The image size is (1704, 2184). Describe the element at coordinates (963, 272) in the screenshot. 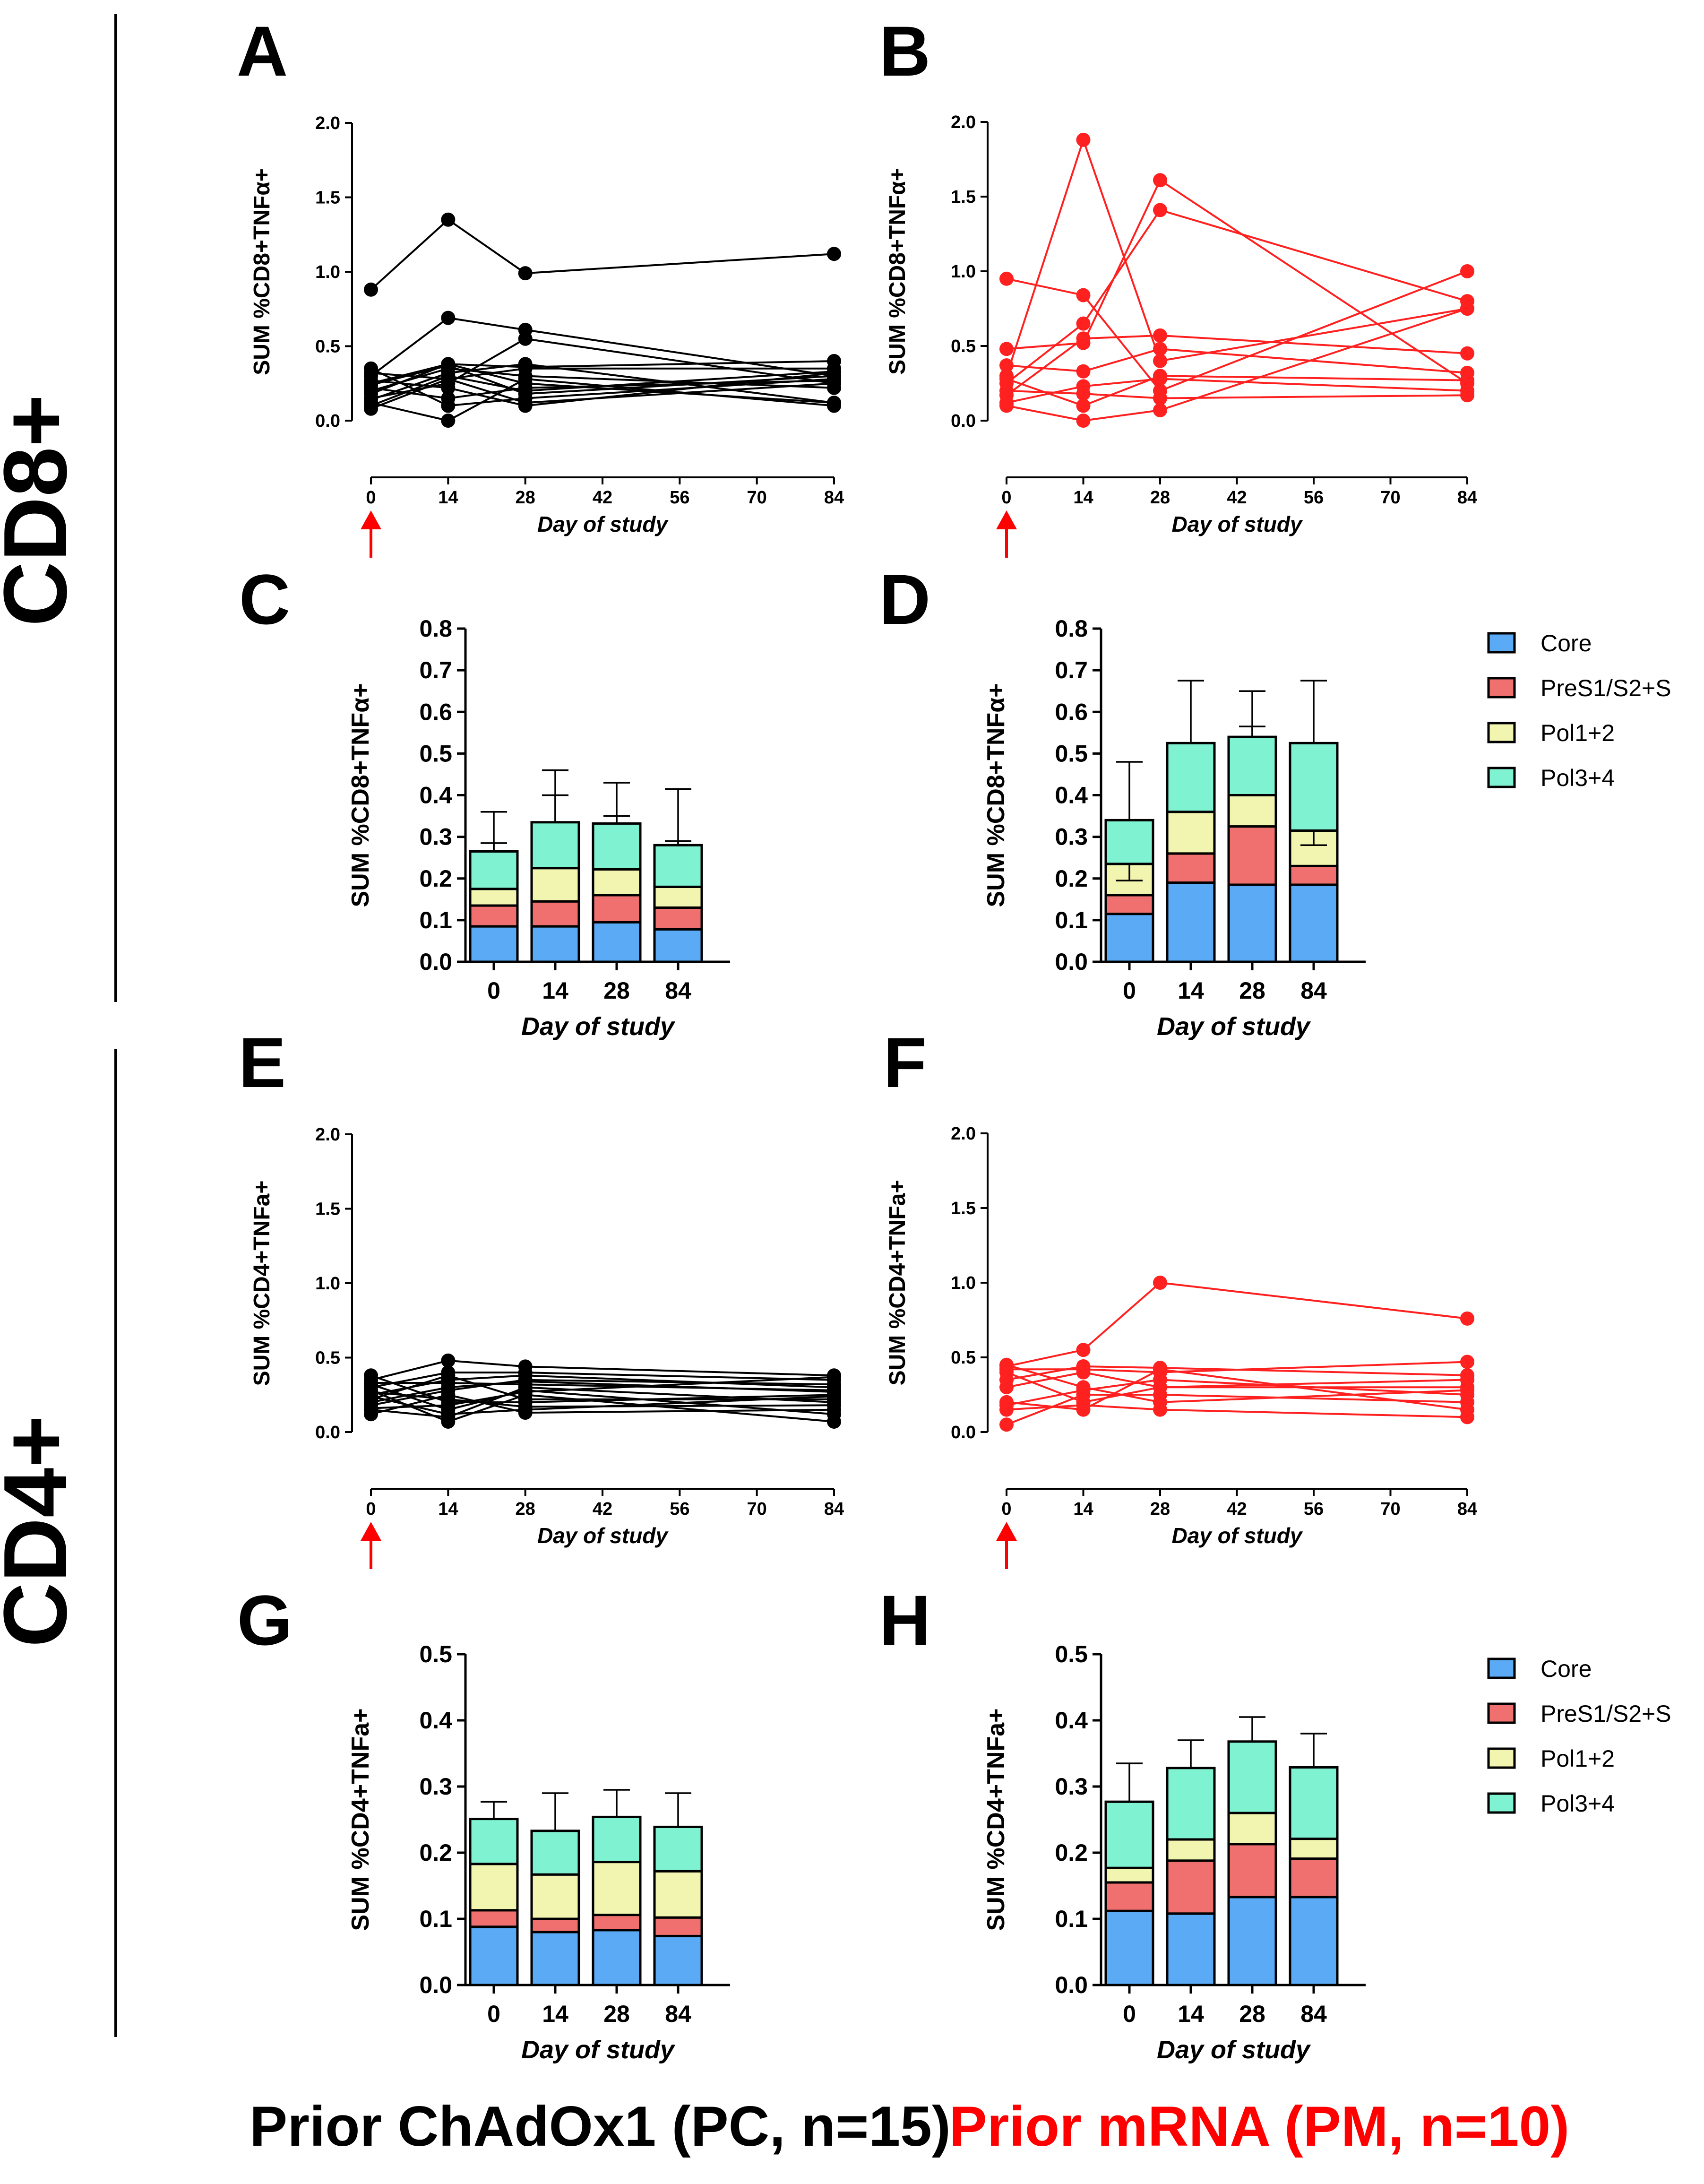

I see `y-tick-label: 1.0` at that location.